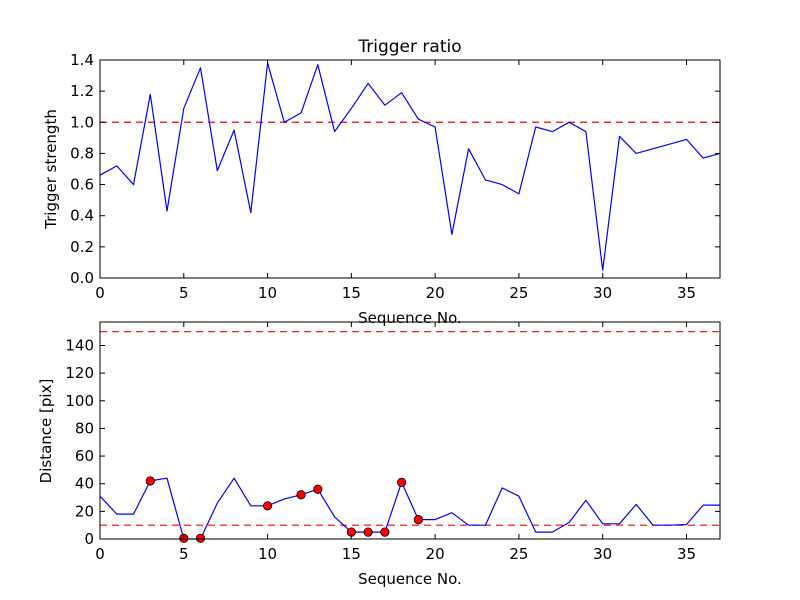 Image resolution: width=800 pixels, height=600 pixels. Describe the element at coordinates (84, 484) in the screenshot. I see `y-tick-label: 40` at that location.